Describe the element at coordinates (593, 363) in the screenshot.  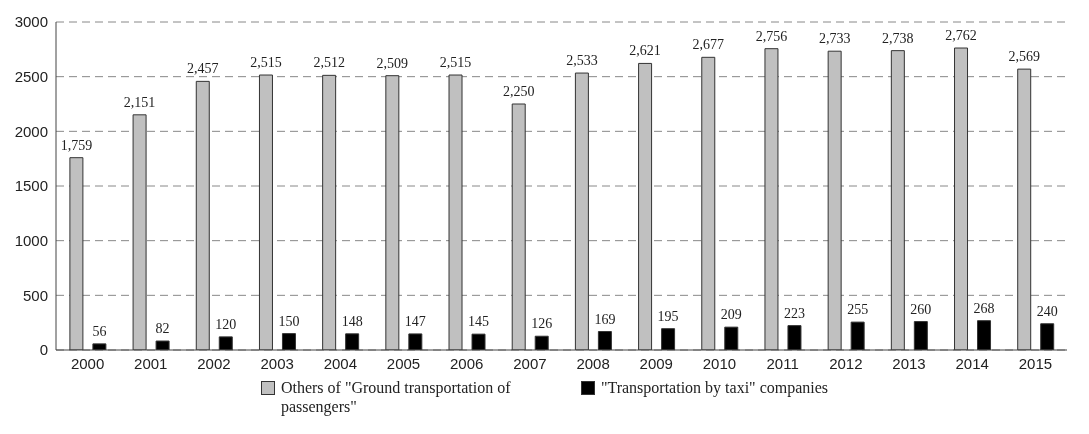
I see `x-tick-label: 2008` at that location.